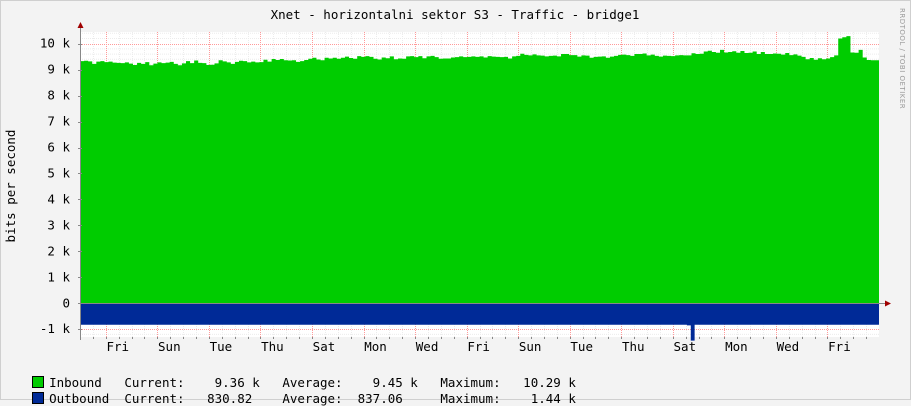 Image resolution: width=911 pixels, height=406 pixels. I want to click on y-tick-label: 10 k, so click(55, 43).